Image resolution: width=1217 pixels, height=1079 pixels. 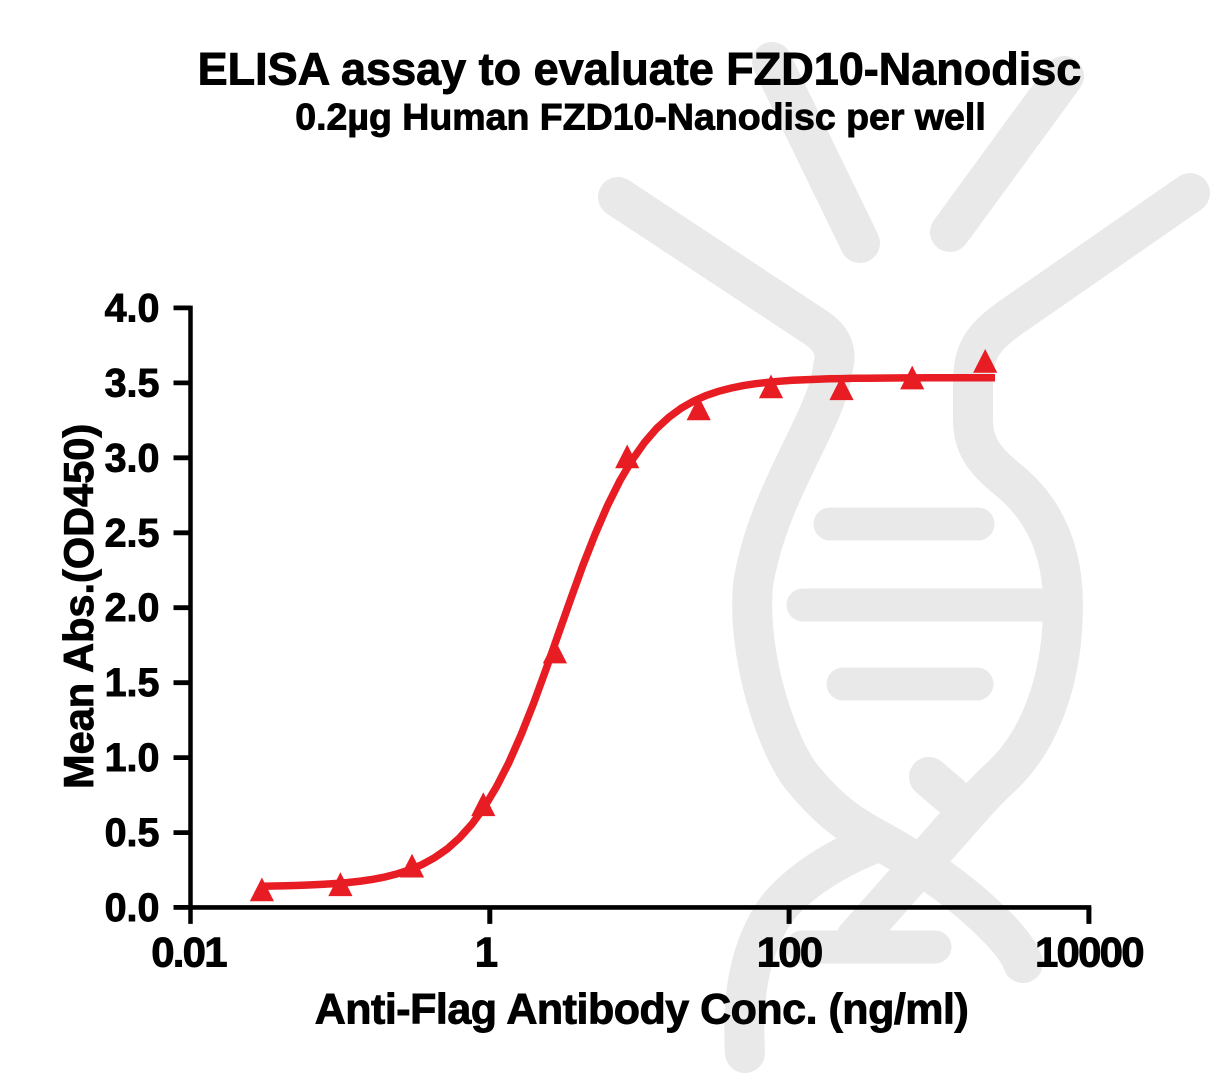 What do you see at coordinates (642, 1010) in the screenshot?
I see `svg-text:Anti-Flag Antibody Conc. (ng/m: Anti-Flag Antibody Conc. (ng/ml)` at bounding box center [642, 1010].